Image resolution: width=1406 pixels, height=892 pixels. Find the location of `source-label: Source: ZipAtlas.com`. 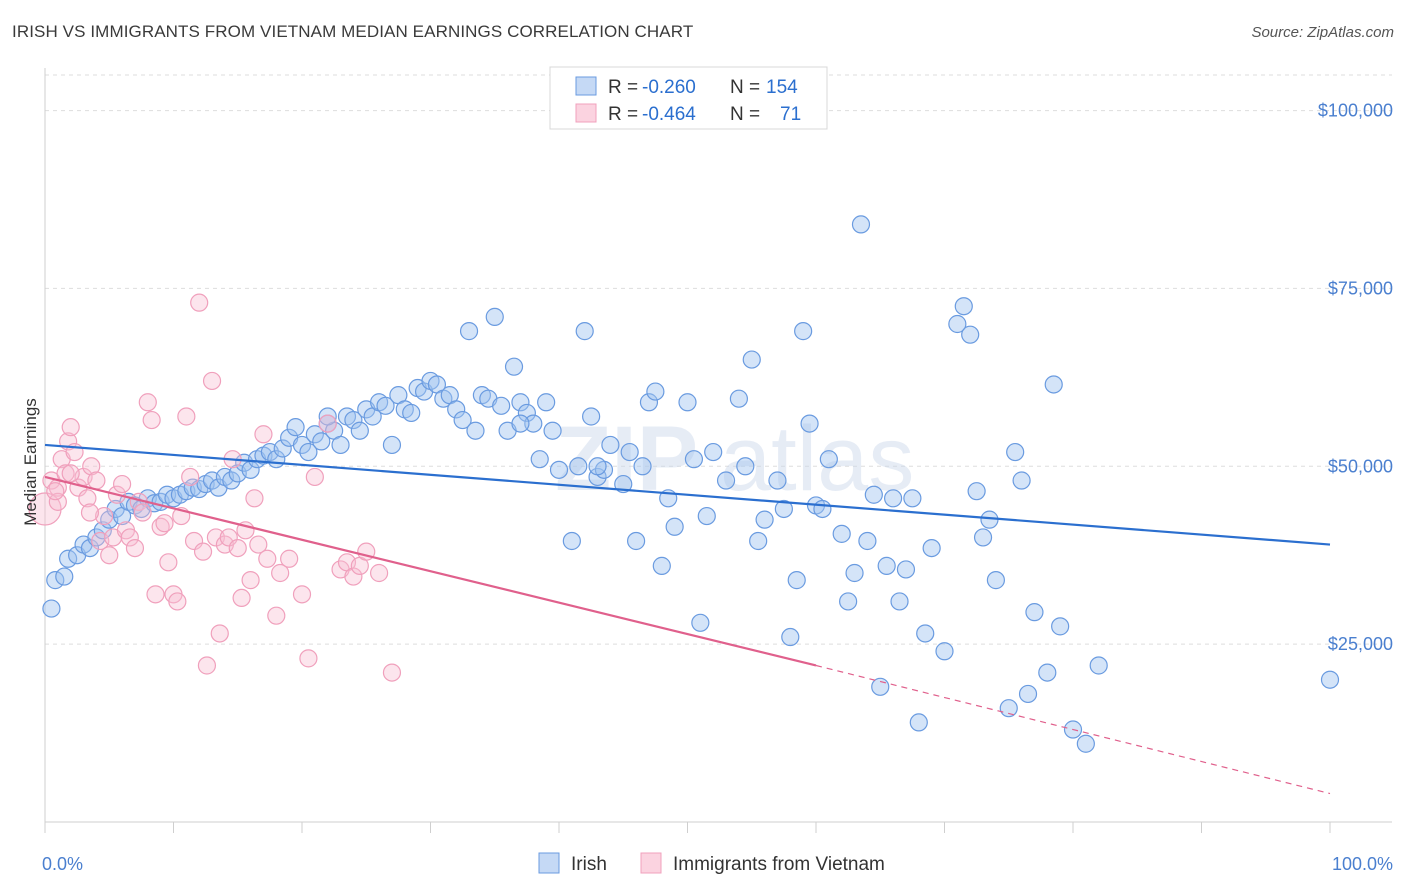

source-label: Source: ZipAtlas.com is located at coordinates (1322, 32).